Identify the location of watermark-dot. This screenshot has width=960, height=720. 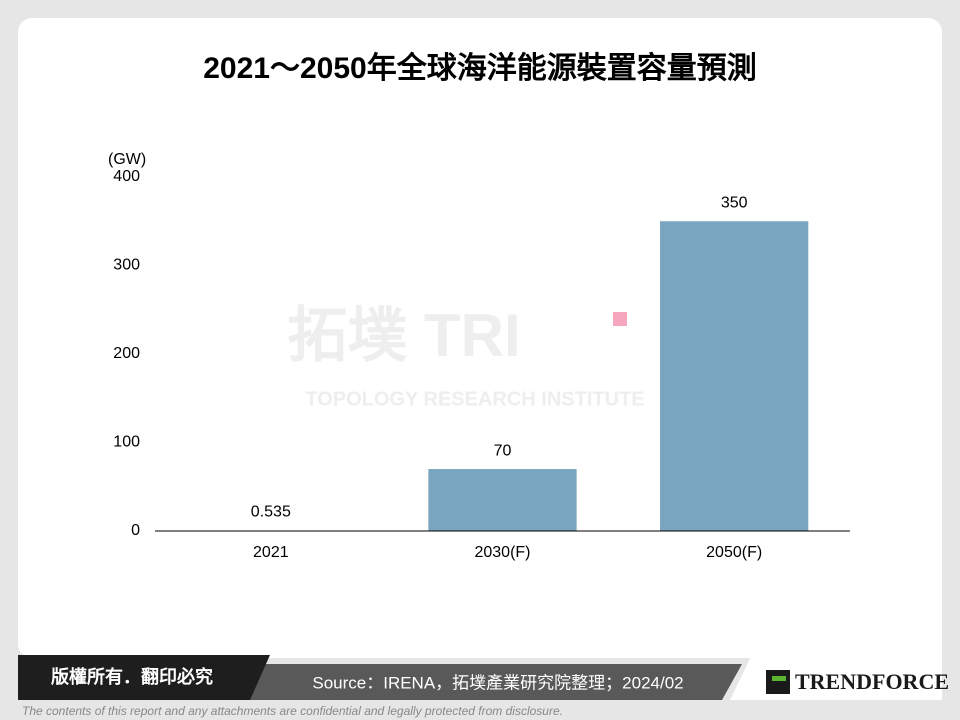
(620, 319).